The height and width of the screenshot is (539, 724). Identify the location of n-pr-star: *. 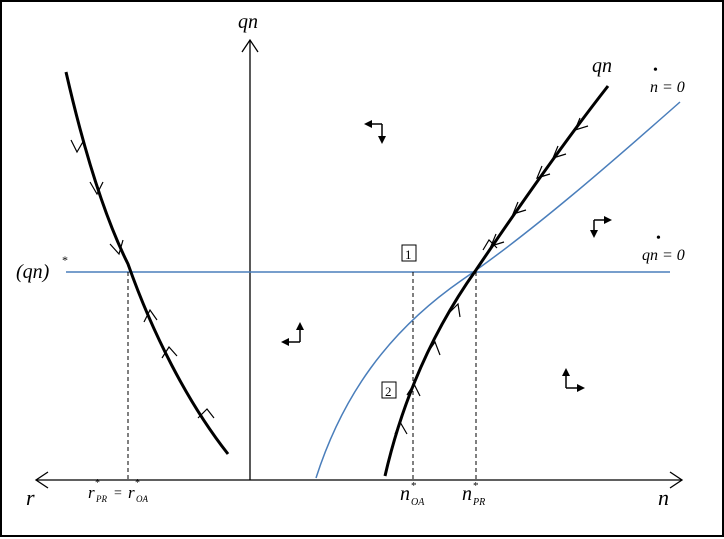
(476, 486).